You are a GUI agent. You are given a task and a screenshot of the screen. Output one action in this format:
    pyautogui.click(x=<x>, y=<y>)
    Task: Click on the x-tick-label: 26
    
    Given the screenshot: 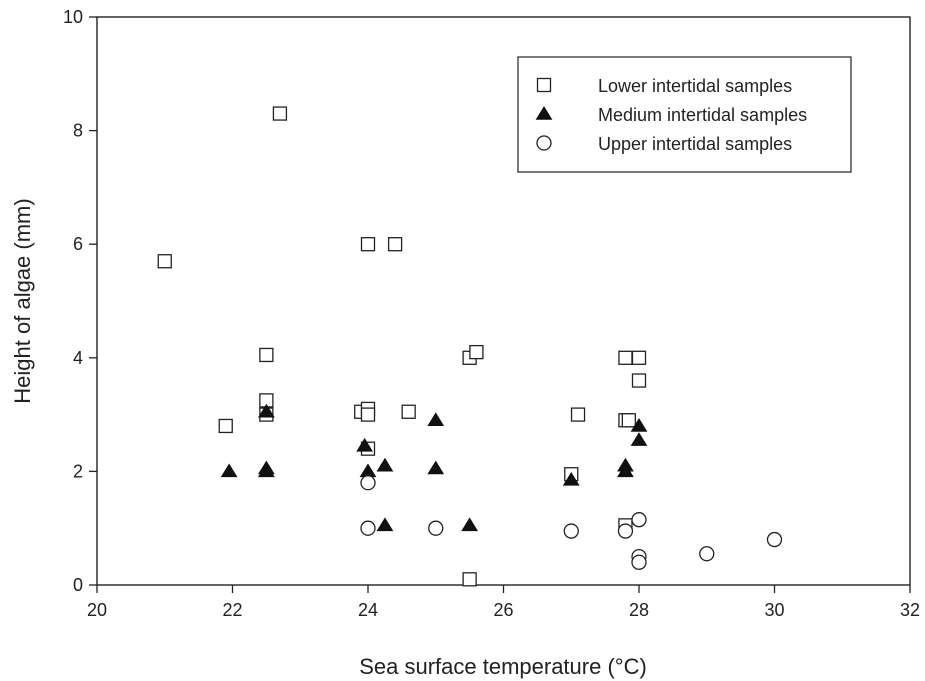 What is the action you would take?
    pyautogui.click(x=503, y=610)
    